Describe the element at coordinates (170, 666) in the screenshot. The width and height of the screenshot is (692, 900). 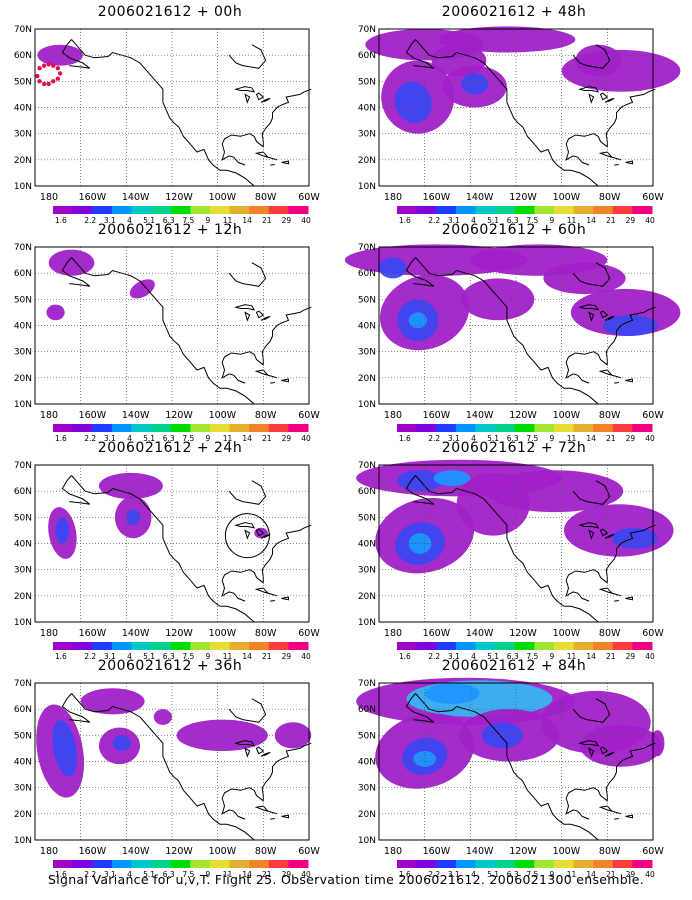
I see `panel-title: 2006021612 + 36h` at that location.